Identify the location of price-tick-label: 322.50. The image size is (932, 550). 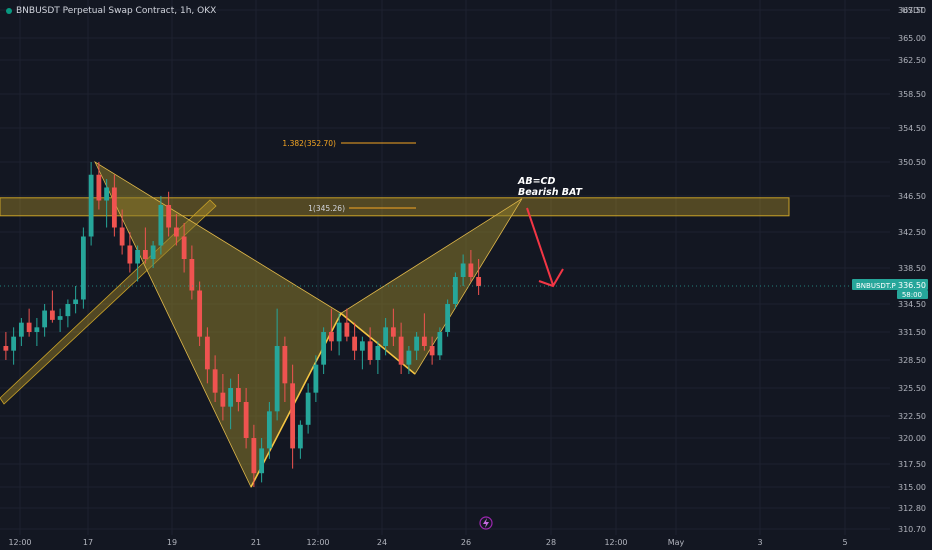
(912, 416).